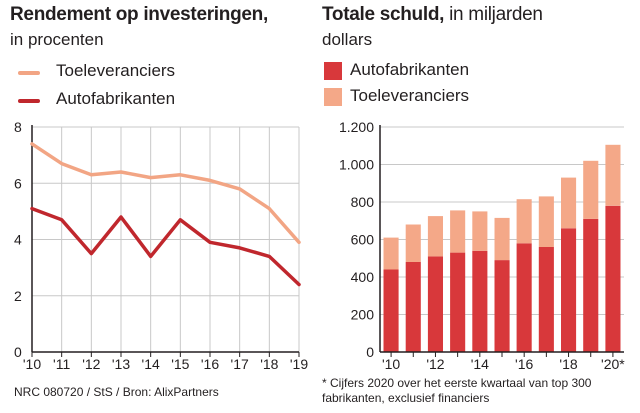  Describe the element at coordinates (363, 315) in the screenshot. I see `y-tick-label: 200` at that location.